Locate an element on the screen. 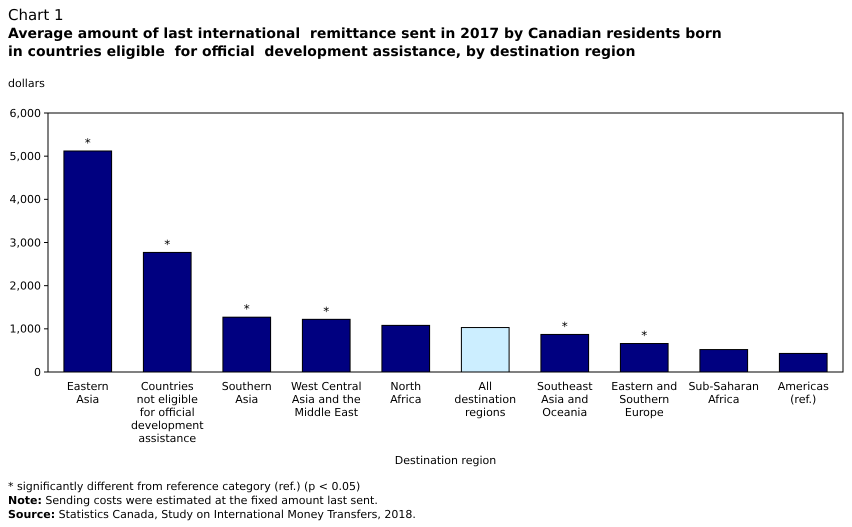 Image resolution: width=852 pixels, height=527 pixels. x-tick-label: Eastern Asia is located at coordinates (87, 393).